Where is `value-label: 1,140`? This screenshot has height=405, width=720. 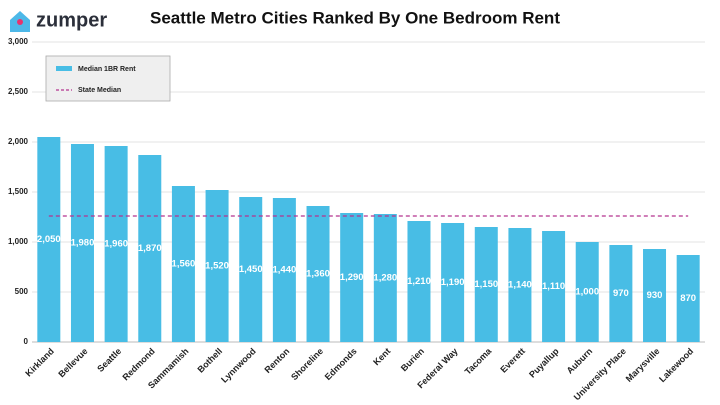 value-label: 1,140 is located at coordinates (520, 285).